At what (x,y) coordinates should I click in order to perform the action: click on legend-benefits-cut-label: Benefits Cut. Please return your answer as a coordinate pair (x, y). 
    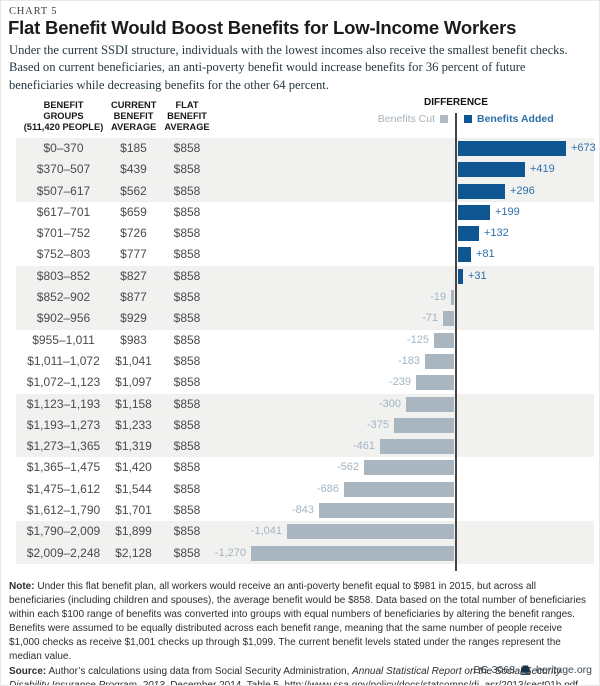
    Looking at the image, I should click on (406, 119).